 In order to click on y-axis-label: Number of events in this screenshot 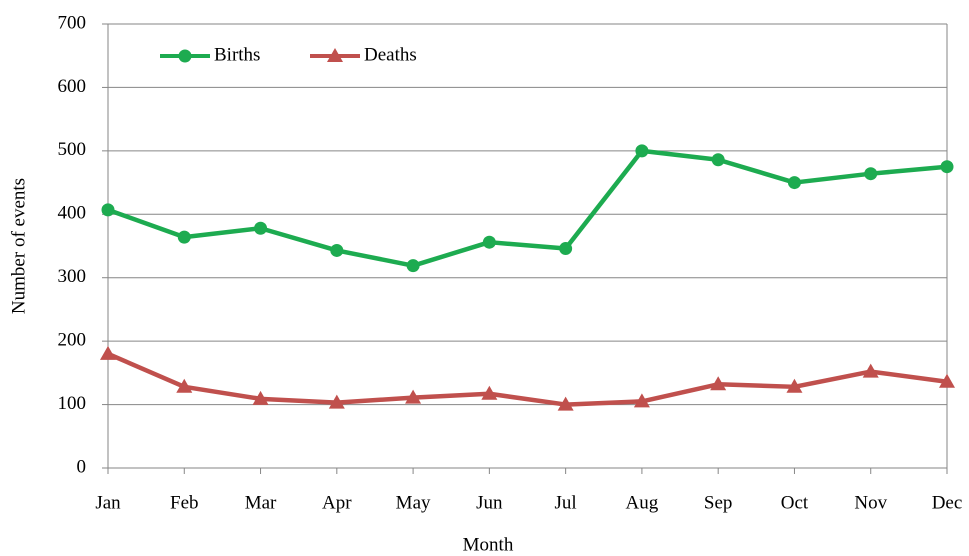, I will do `click(18, 246)`.